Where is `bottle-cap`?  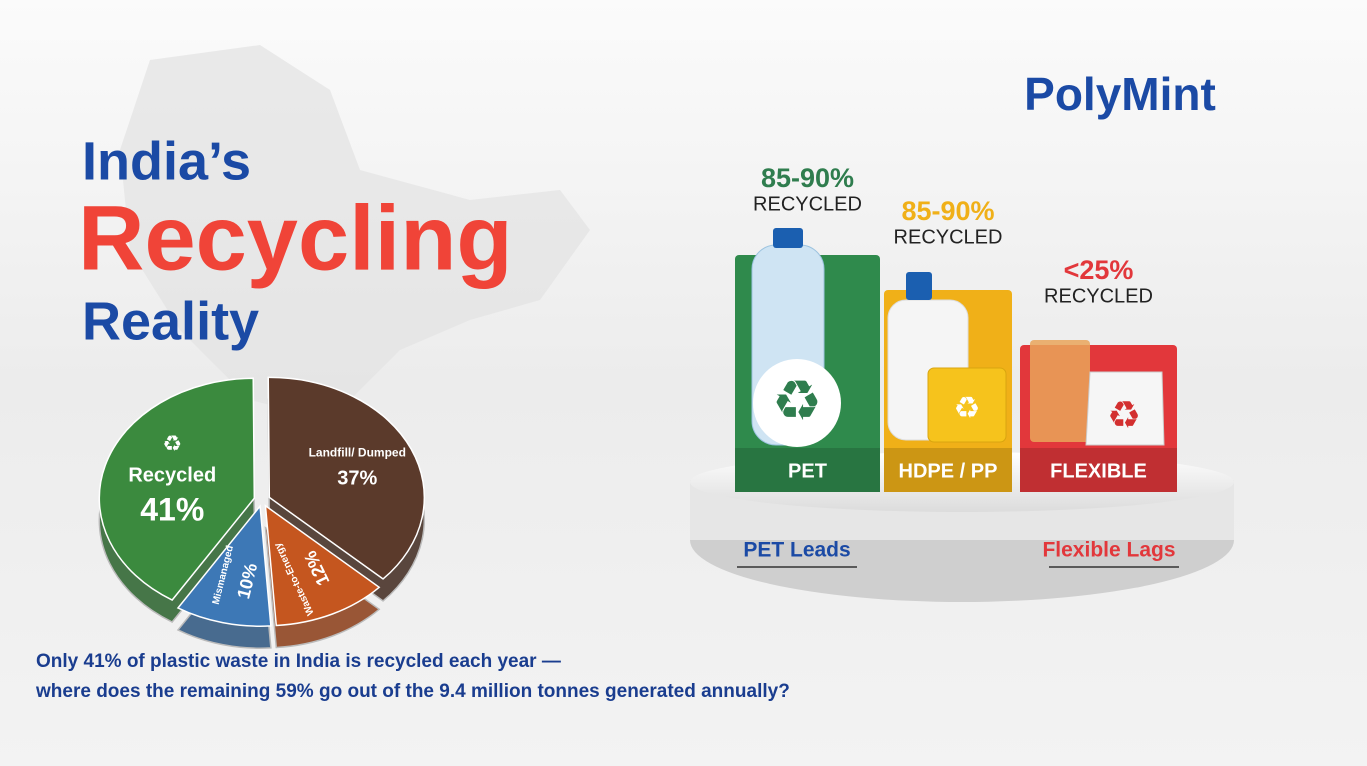
bottle-cap is located at coordinates (788, 238).